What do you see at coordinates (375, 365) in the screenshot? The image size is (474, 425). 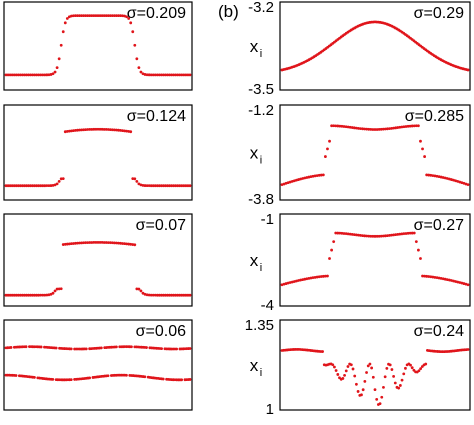 I see `plot-frame` at bounding box center [375, 365].